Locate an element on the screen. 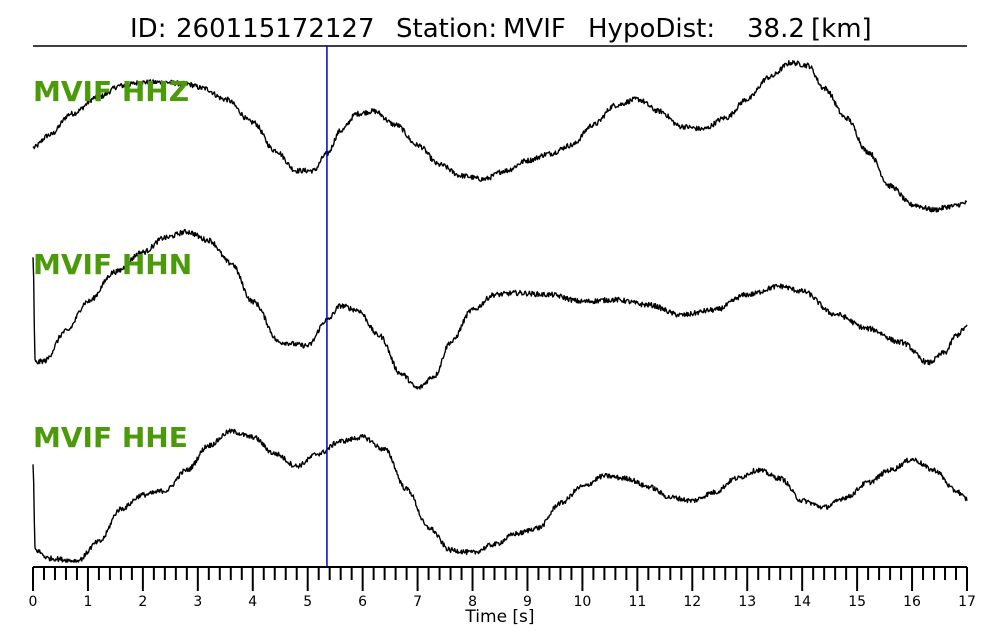 Image resolution: width=1000 pixels, height=640 pixels. tick-label: 17 is located at coordinates (967, 602).